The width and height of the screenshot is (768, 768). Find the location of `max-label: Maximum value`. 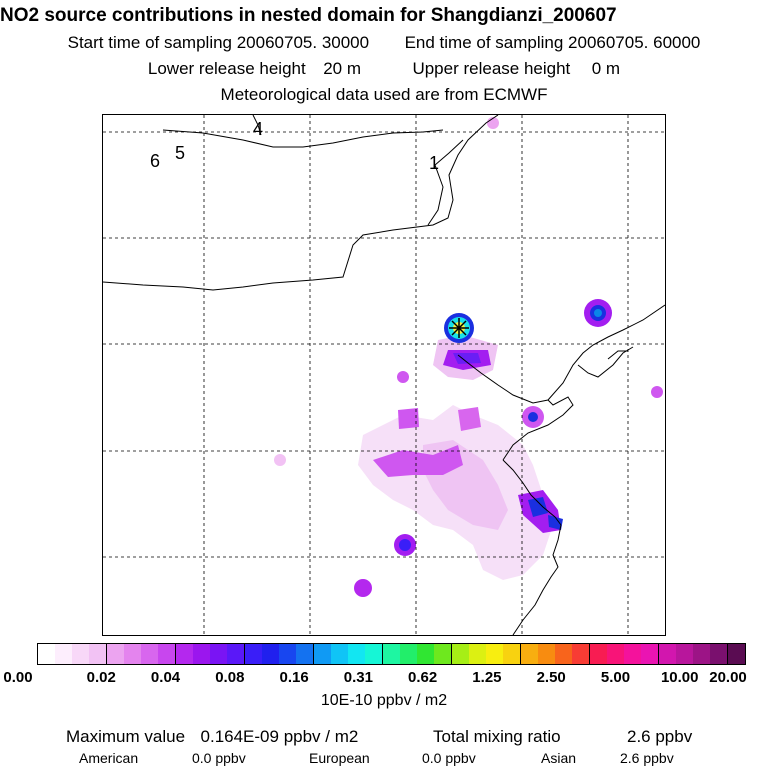

max-label: Maximum value is located at coordinates (126, 736).